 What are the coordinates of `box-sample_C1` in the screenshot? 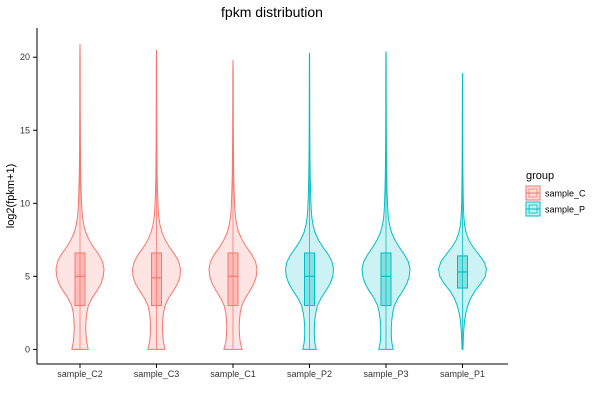 It's located at (233, 279).